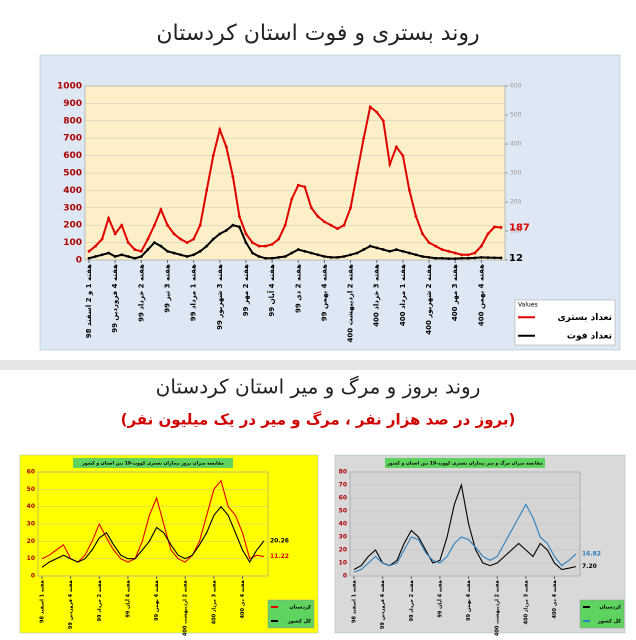 The image size is (636, 640). I want to click on y-tick-label: 10, so click(31, 558).